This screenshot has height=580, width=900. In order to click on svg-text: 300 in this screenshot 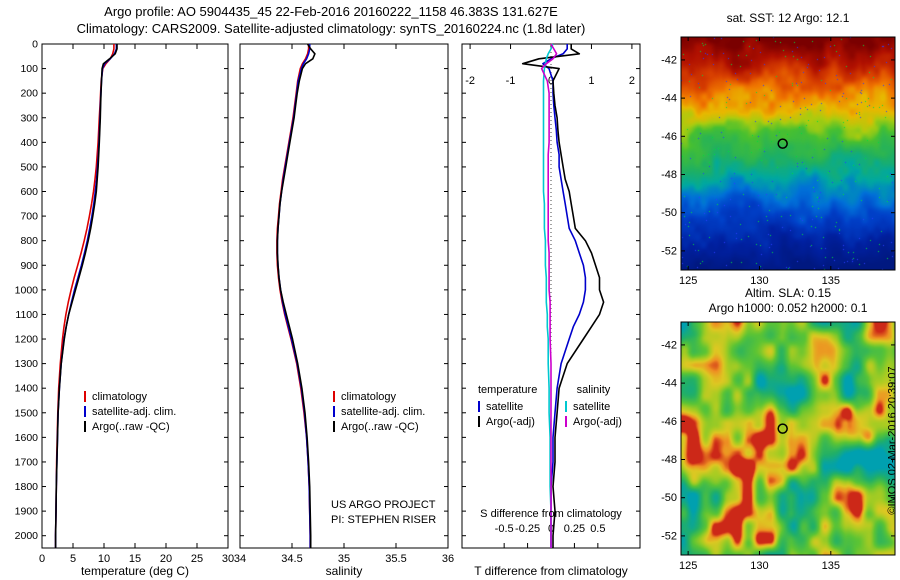, I will do `click(29, 118)`.